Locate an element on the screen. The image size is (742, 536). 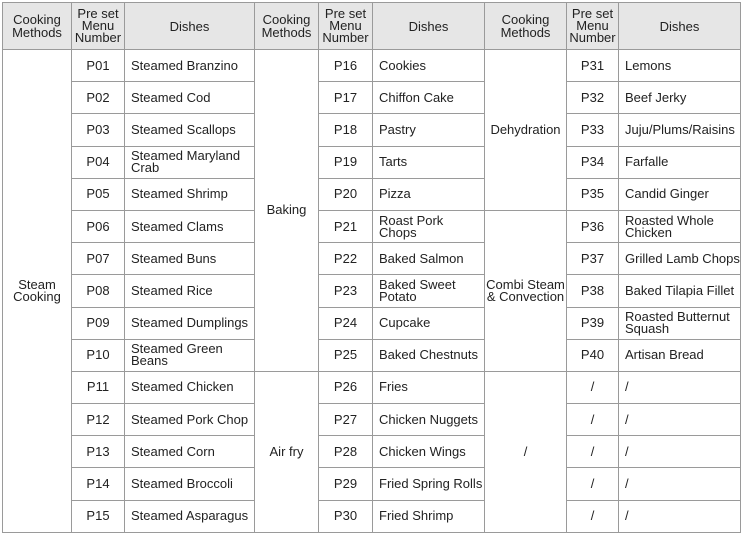
preset-number-cell: P09 is located at coordinates (98, 323).